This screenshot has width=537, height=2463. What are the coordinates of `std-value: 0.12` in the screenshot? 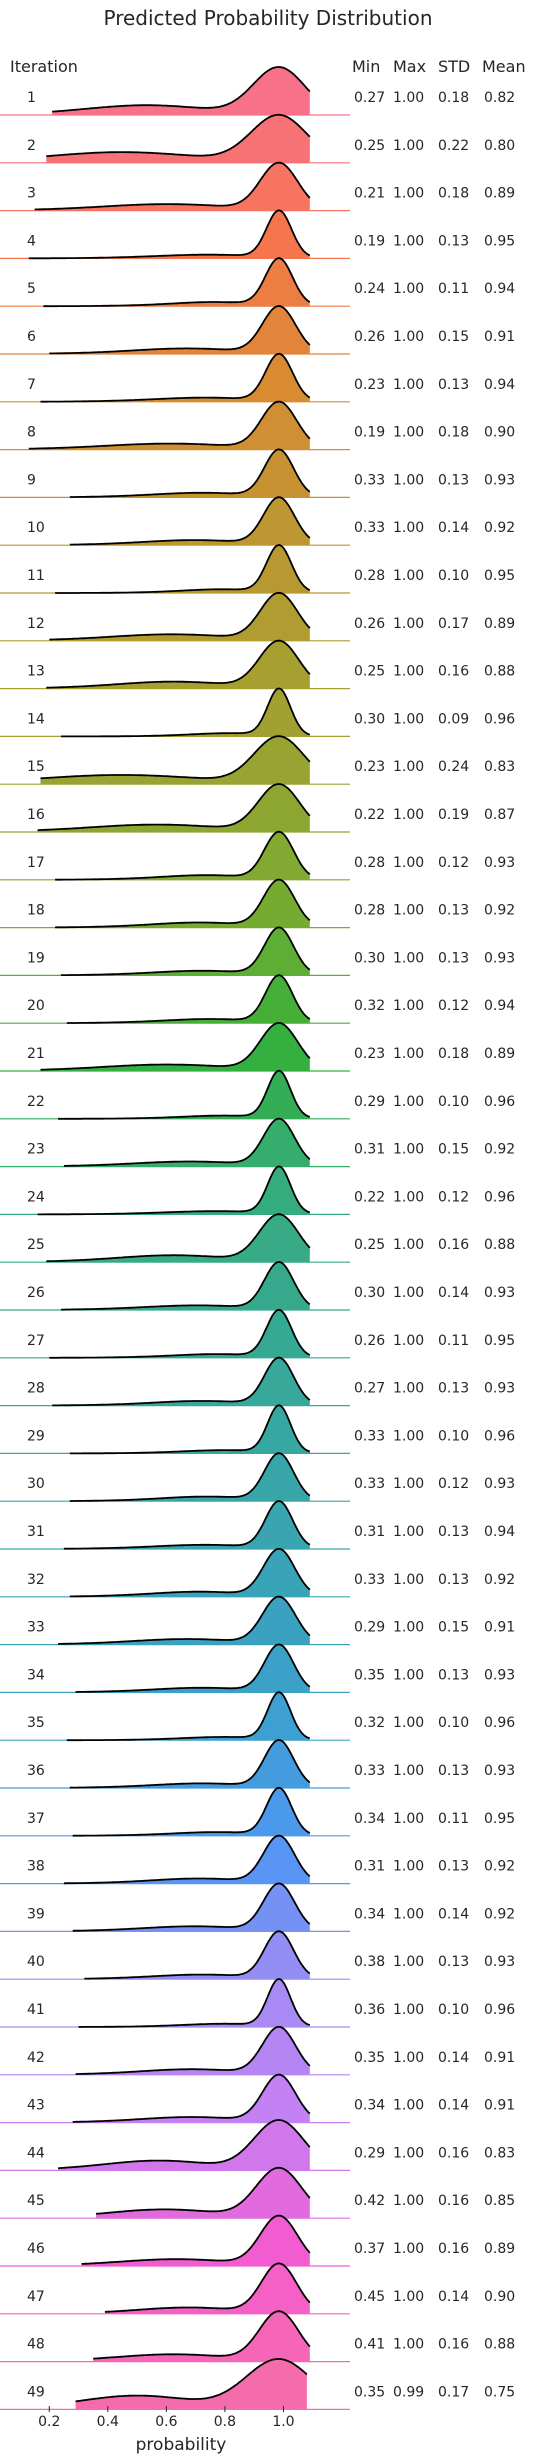 It's located at (453, 1006).